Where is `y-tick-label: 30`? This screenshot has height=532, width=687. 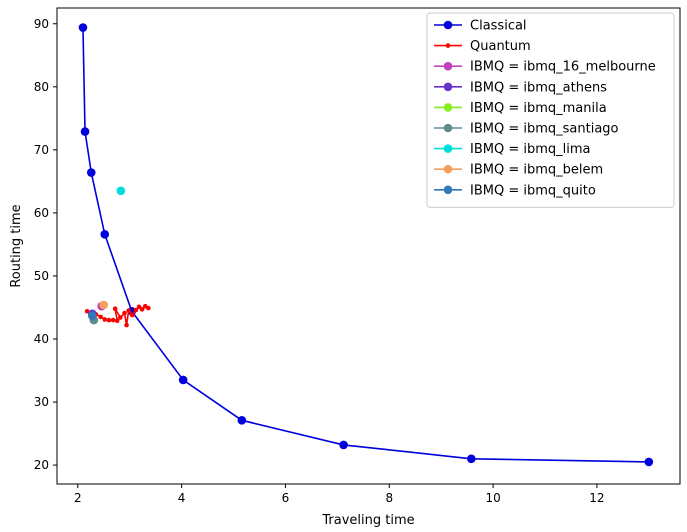 y-tick-label: 30 is located at coordinates (41, 402).